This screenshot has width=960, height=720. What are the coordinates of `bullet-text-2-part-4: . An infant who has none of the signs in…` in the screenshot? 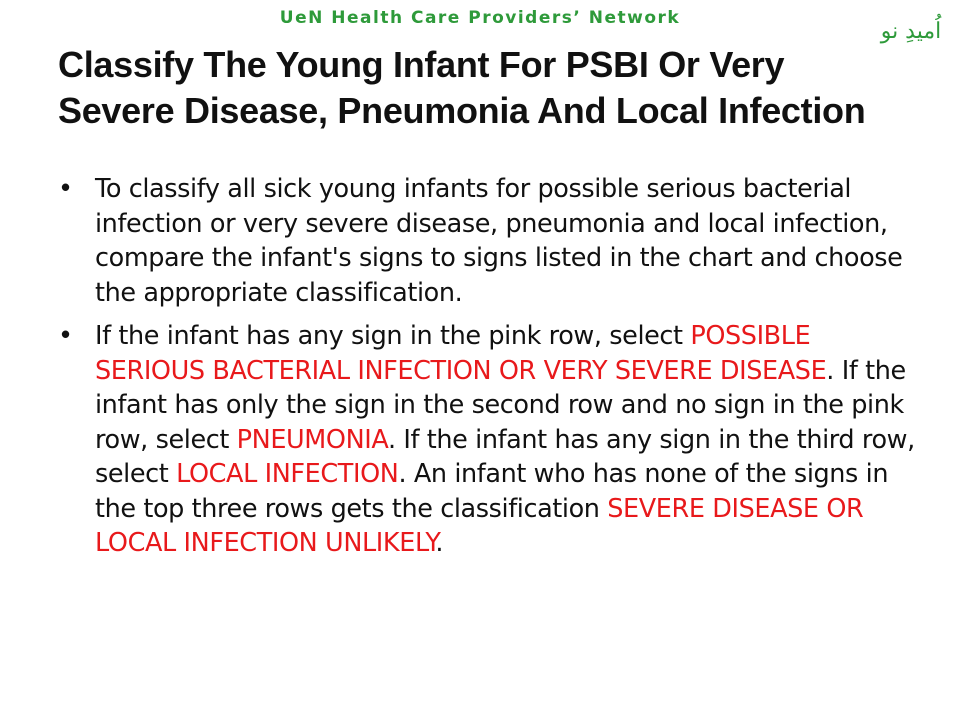 It's located at (492, 491).